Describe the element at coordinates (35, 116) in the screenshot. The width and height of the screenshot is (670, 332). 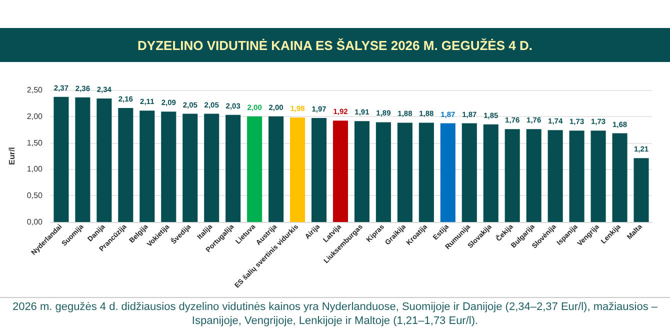
I see `y-tick-label: 2,00` at that location.